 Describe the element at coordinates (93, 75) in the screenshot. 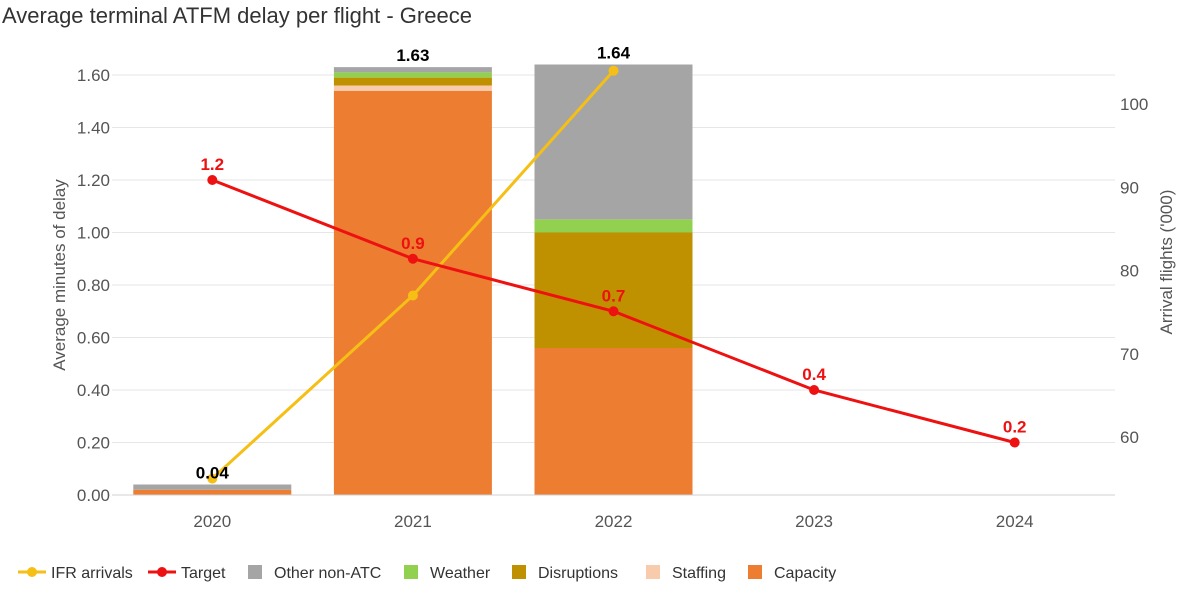

I see `y-tick-label: 1.60` at that location.